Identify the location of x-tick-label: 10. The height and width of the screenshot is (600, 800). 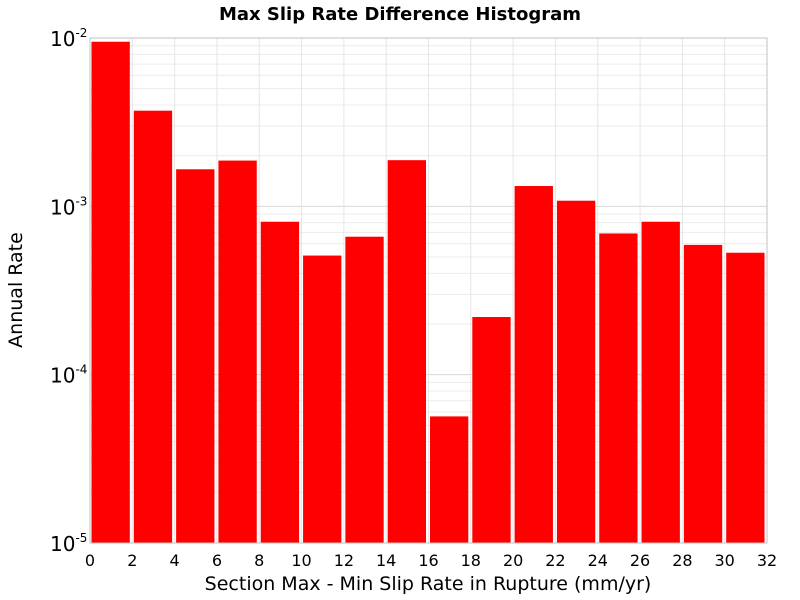
(301, 560).